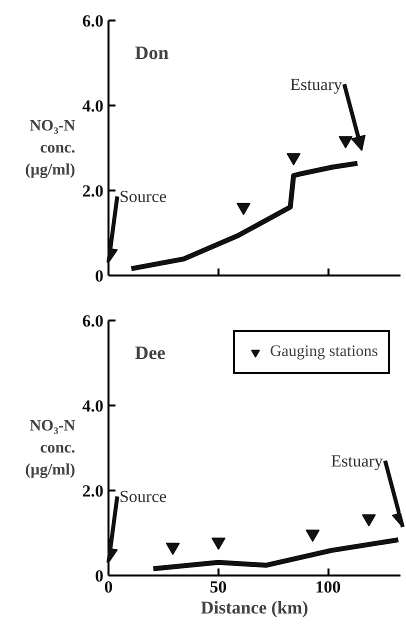 The image size is (406, 637). What do you see at coordinates (254, 608) in the screenshot?
I see `x-axis-title: Distance (km)` at bounding box center [254, 608].